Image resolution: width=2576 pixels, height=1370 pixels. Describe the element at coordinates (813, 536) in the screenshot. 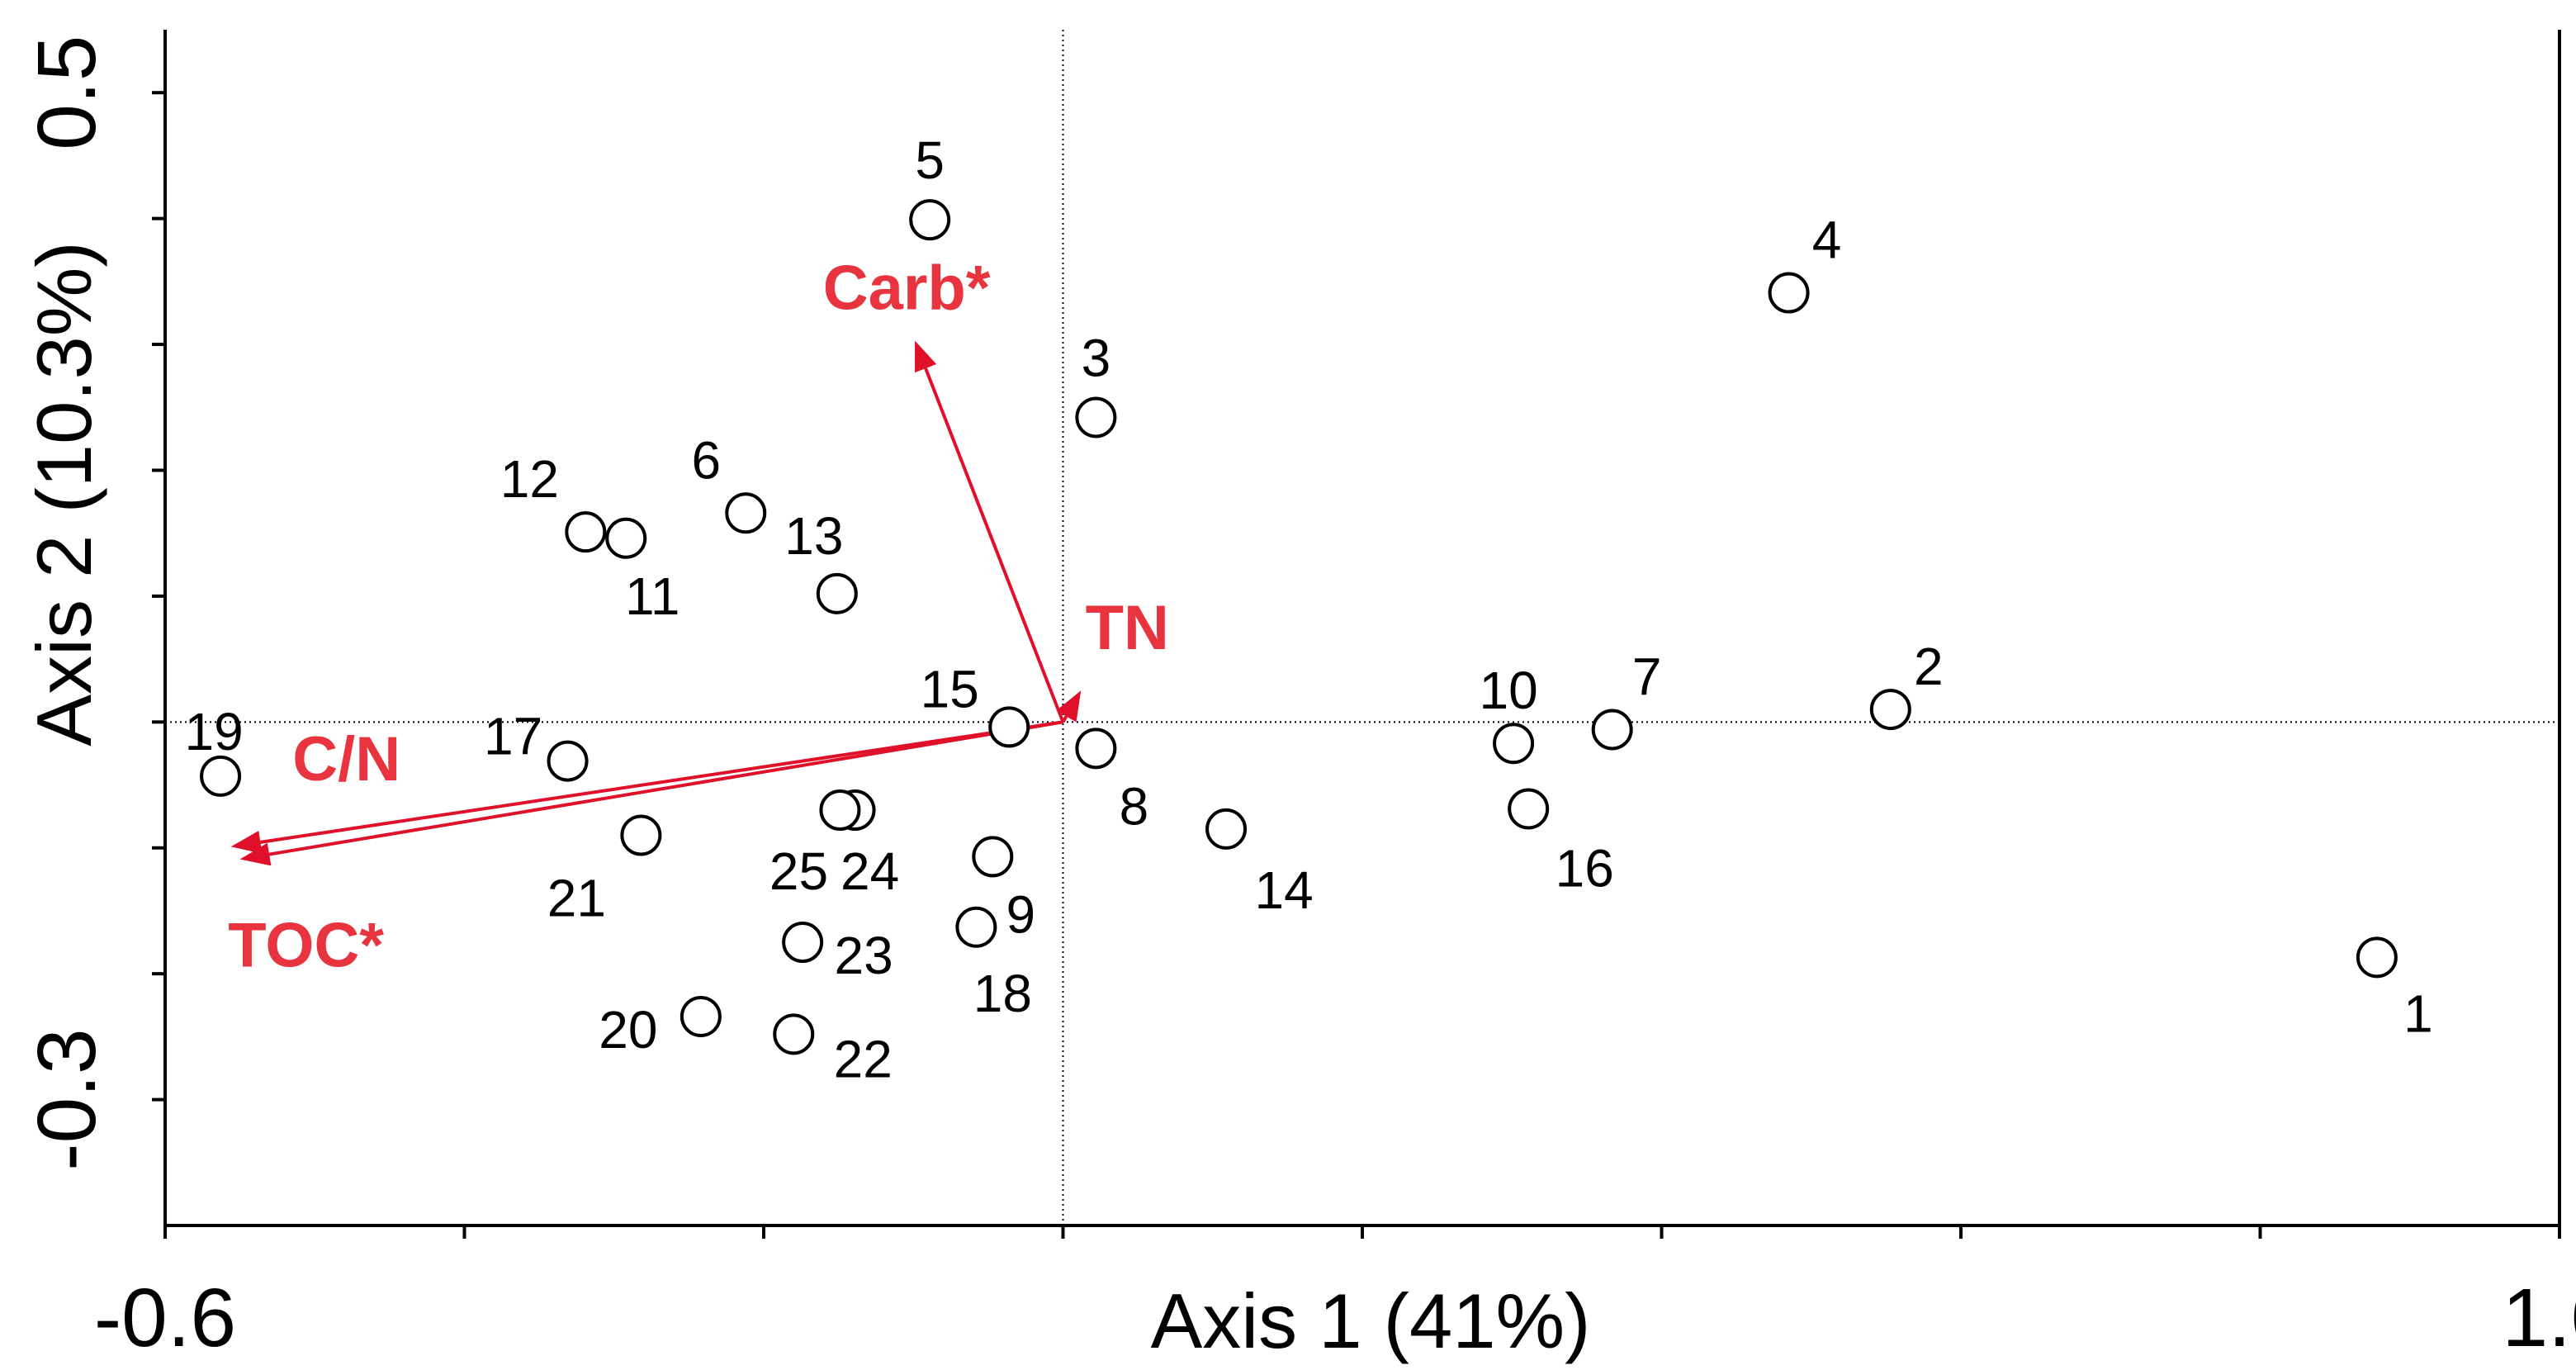

I see `sample-label-13: 13` at that location.